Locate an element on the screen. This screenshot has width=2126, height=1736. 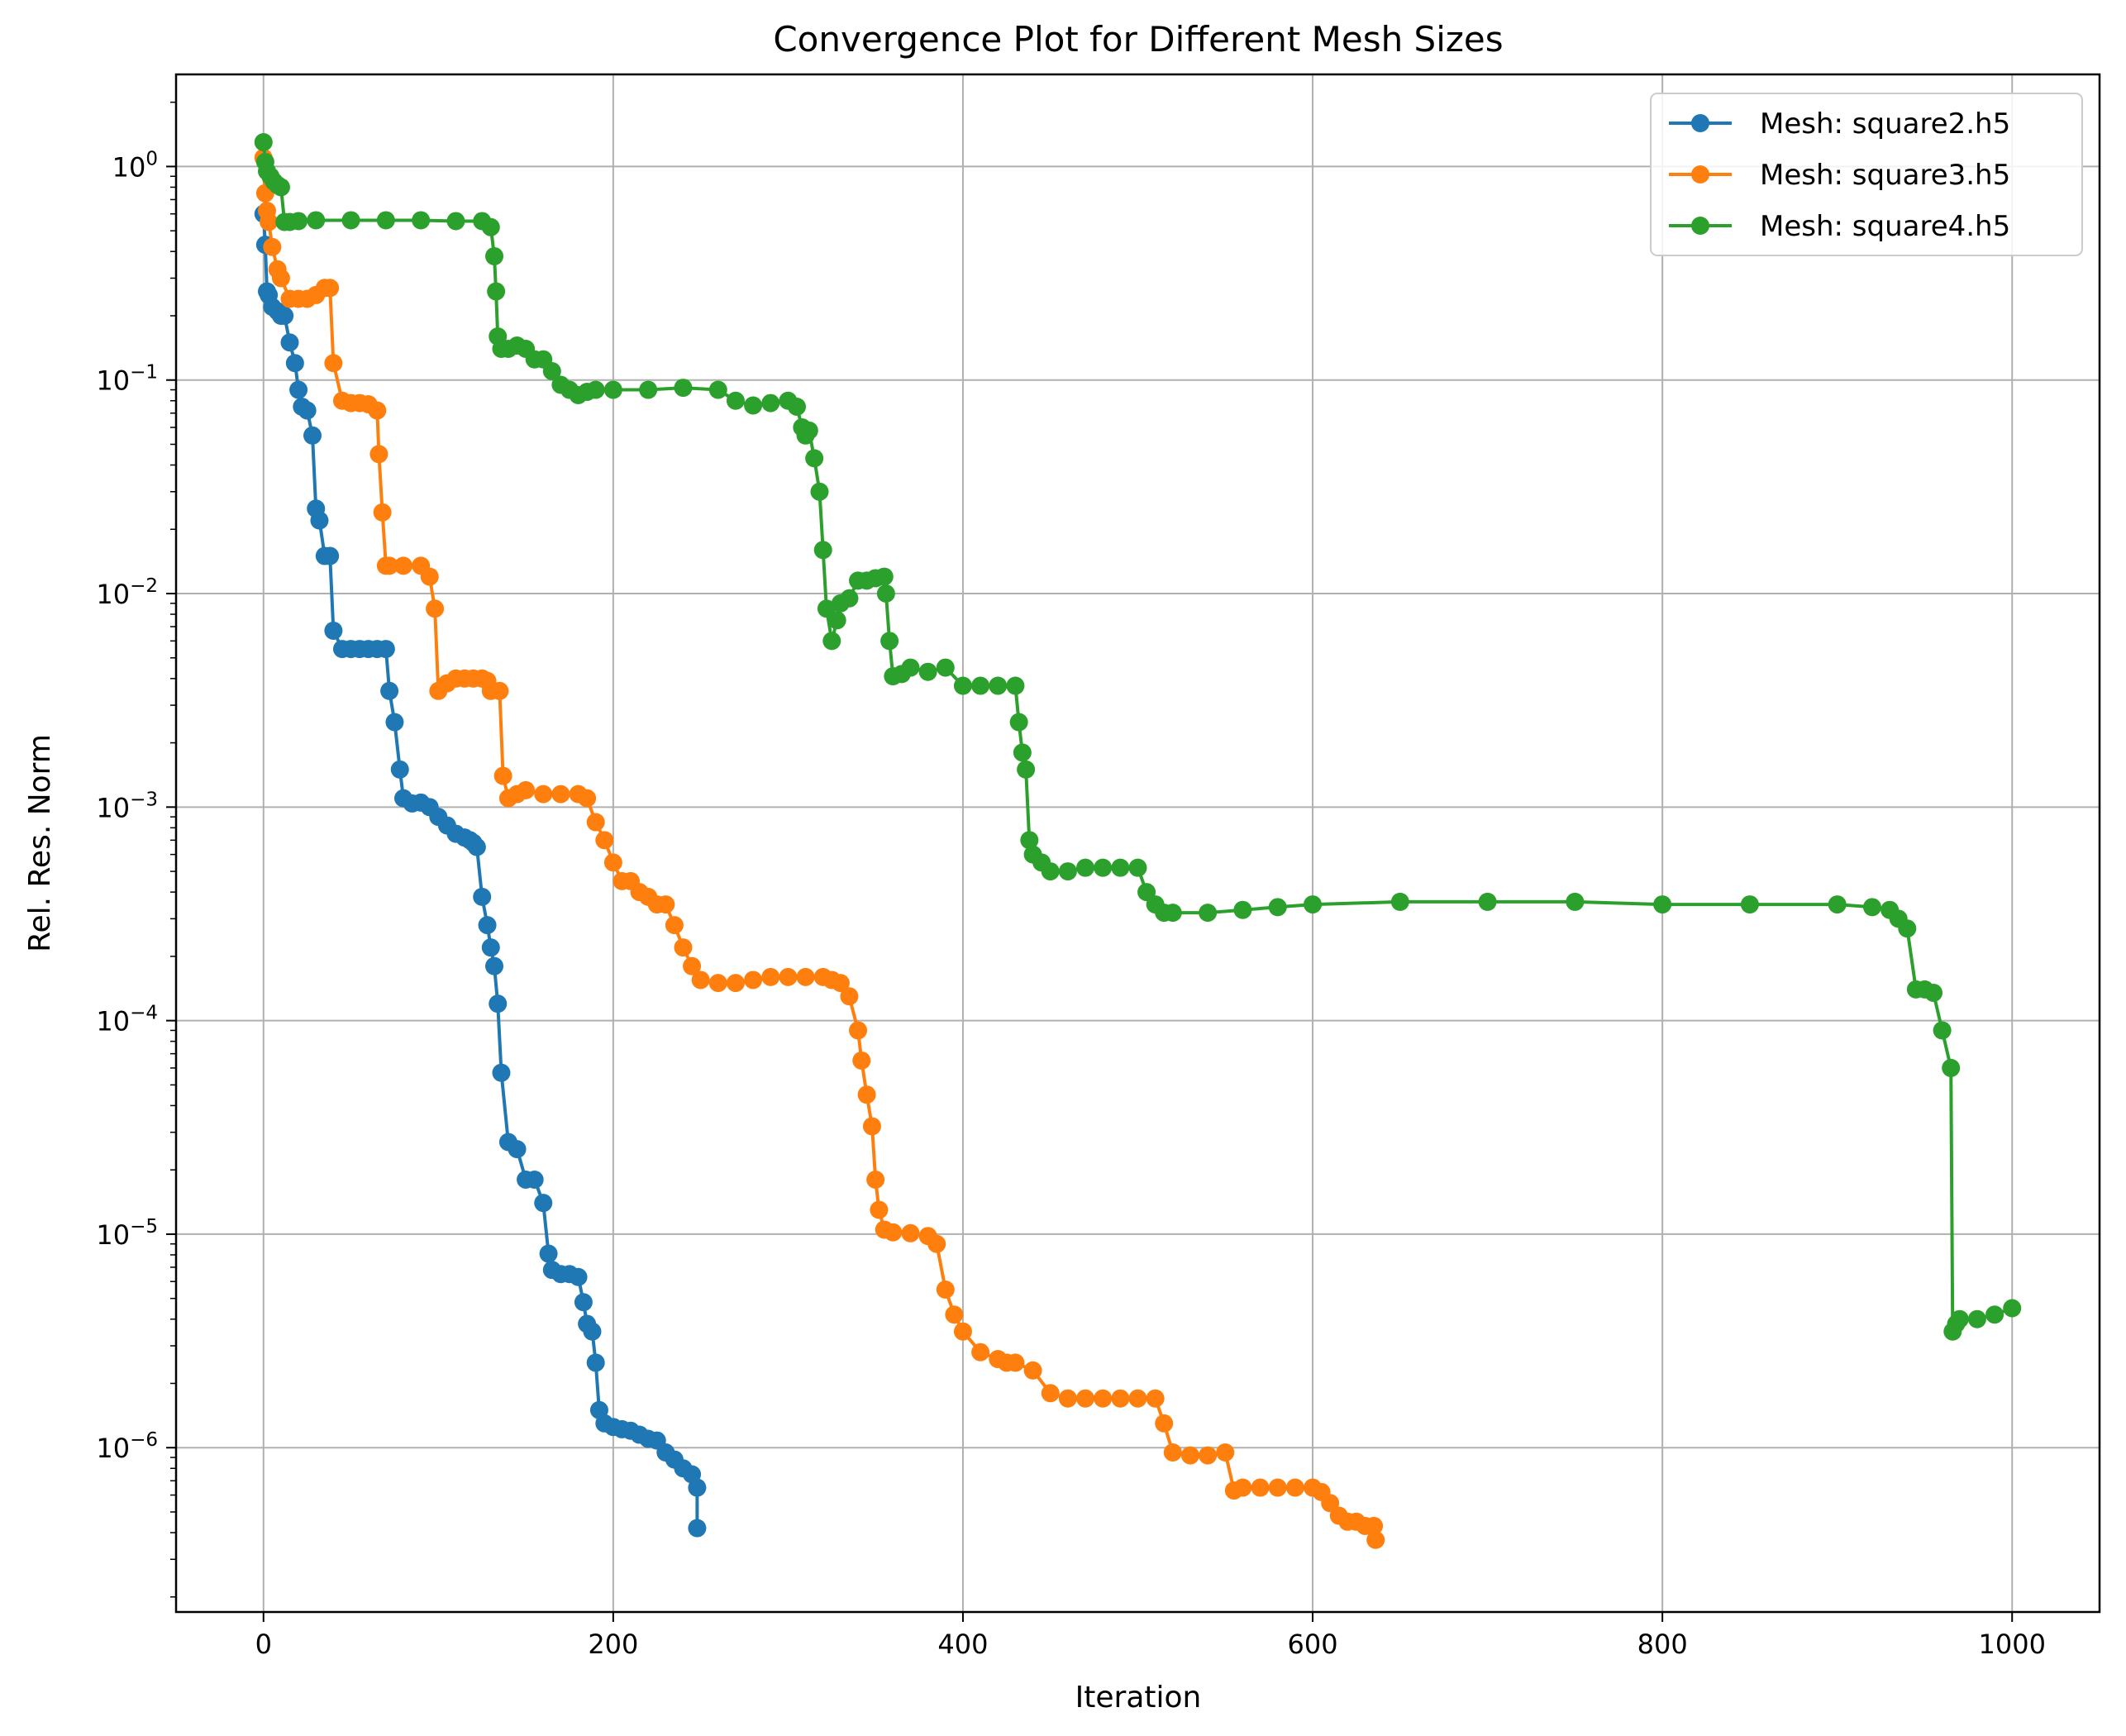
y-tick-label: 10⁻² is located at coordinates (127, 592).